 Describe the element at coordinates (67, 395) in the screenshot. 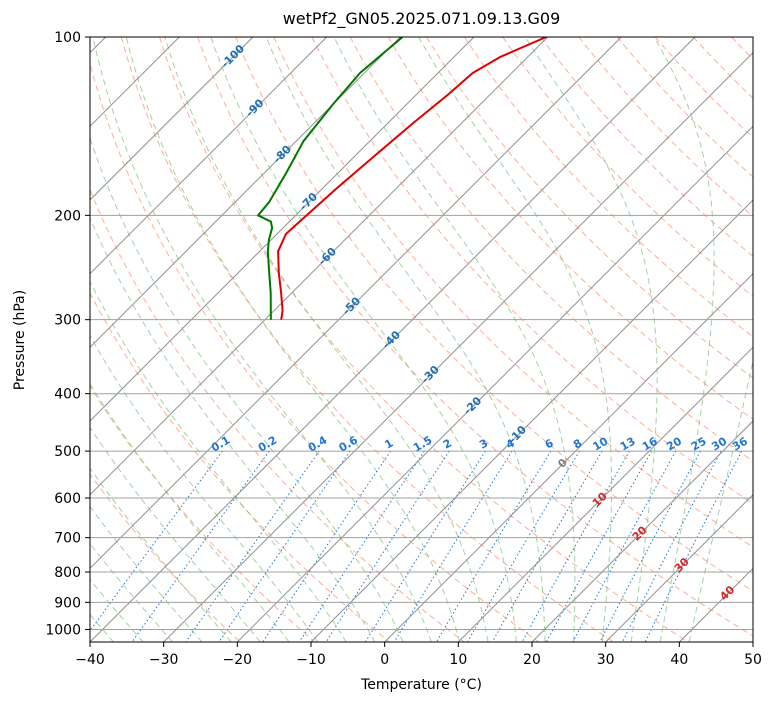

I see `y-tick-label: 400` at that location.